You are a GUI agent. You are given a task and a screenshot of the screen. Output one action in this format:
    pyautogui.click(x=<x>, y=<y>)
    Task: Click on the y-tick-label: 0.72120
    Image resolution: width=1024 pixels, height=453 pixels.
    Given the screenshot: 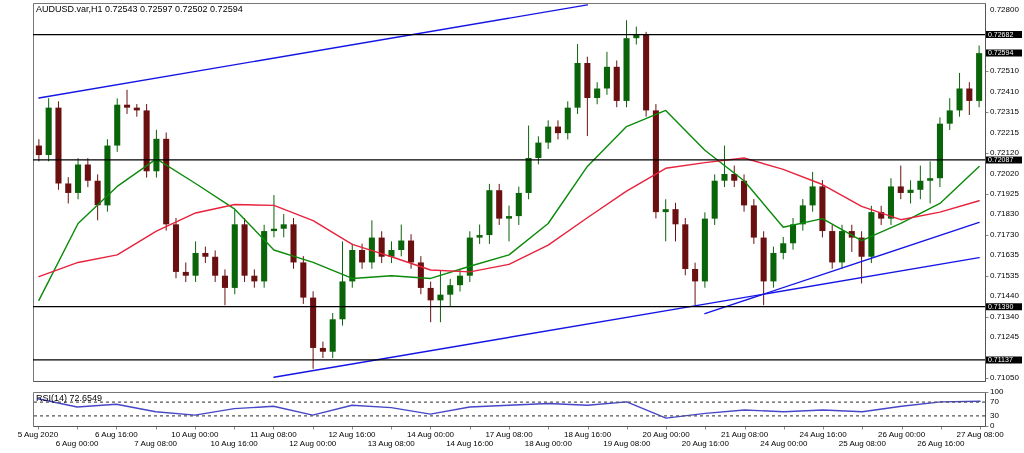 What is the action you would take?
    pyautogui.click(x=1005, y=152)
    